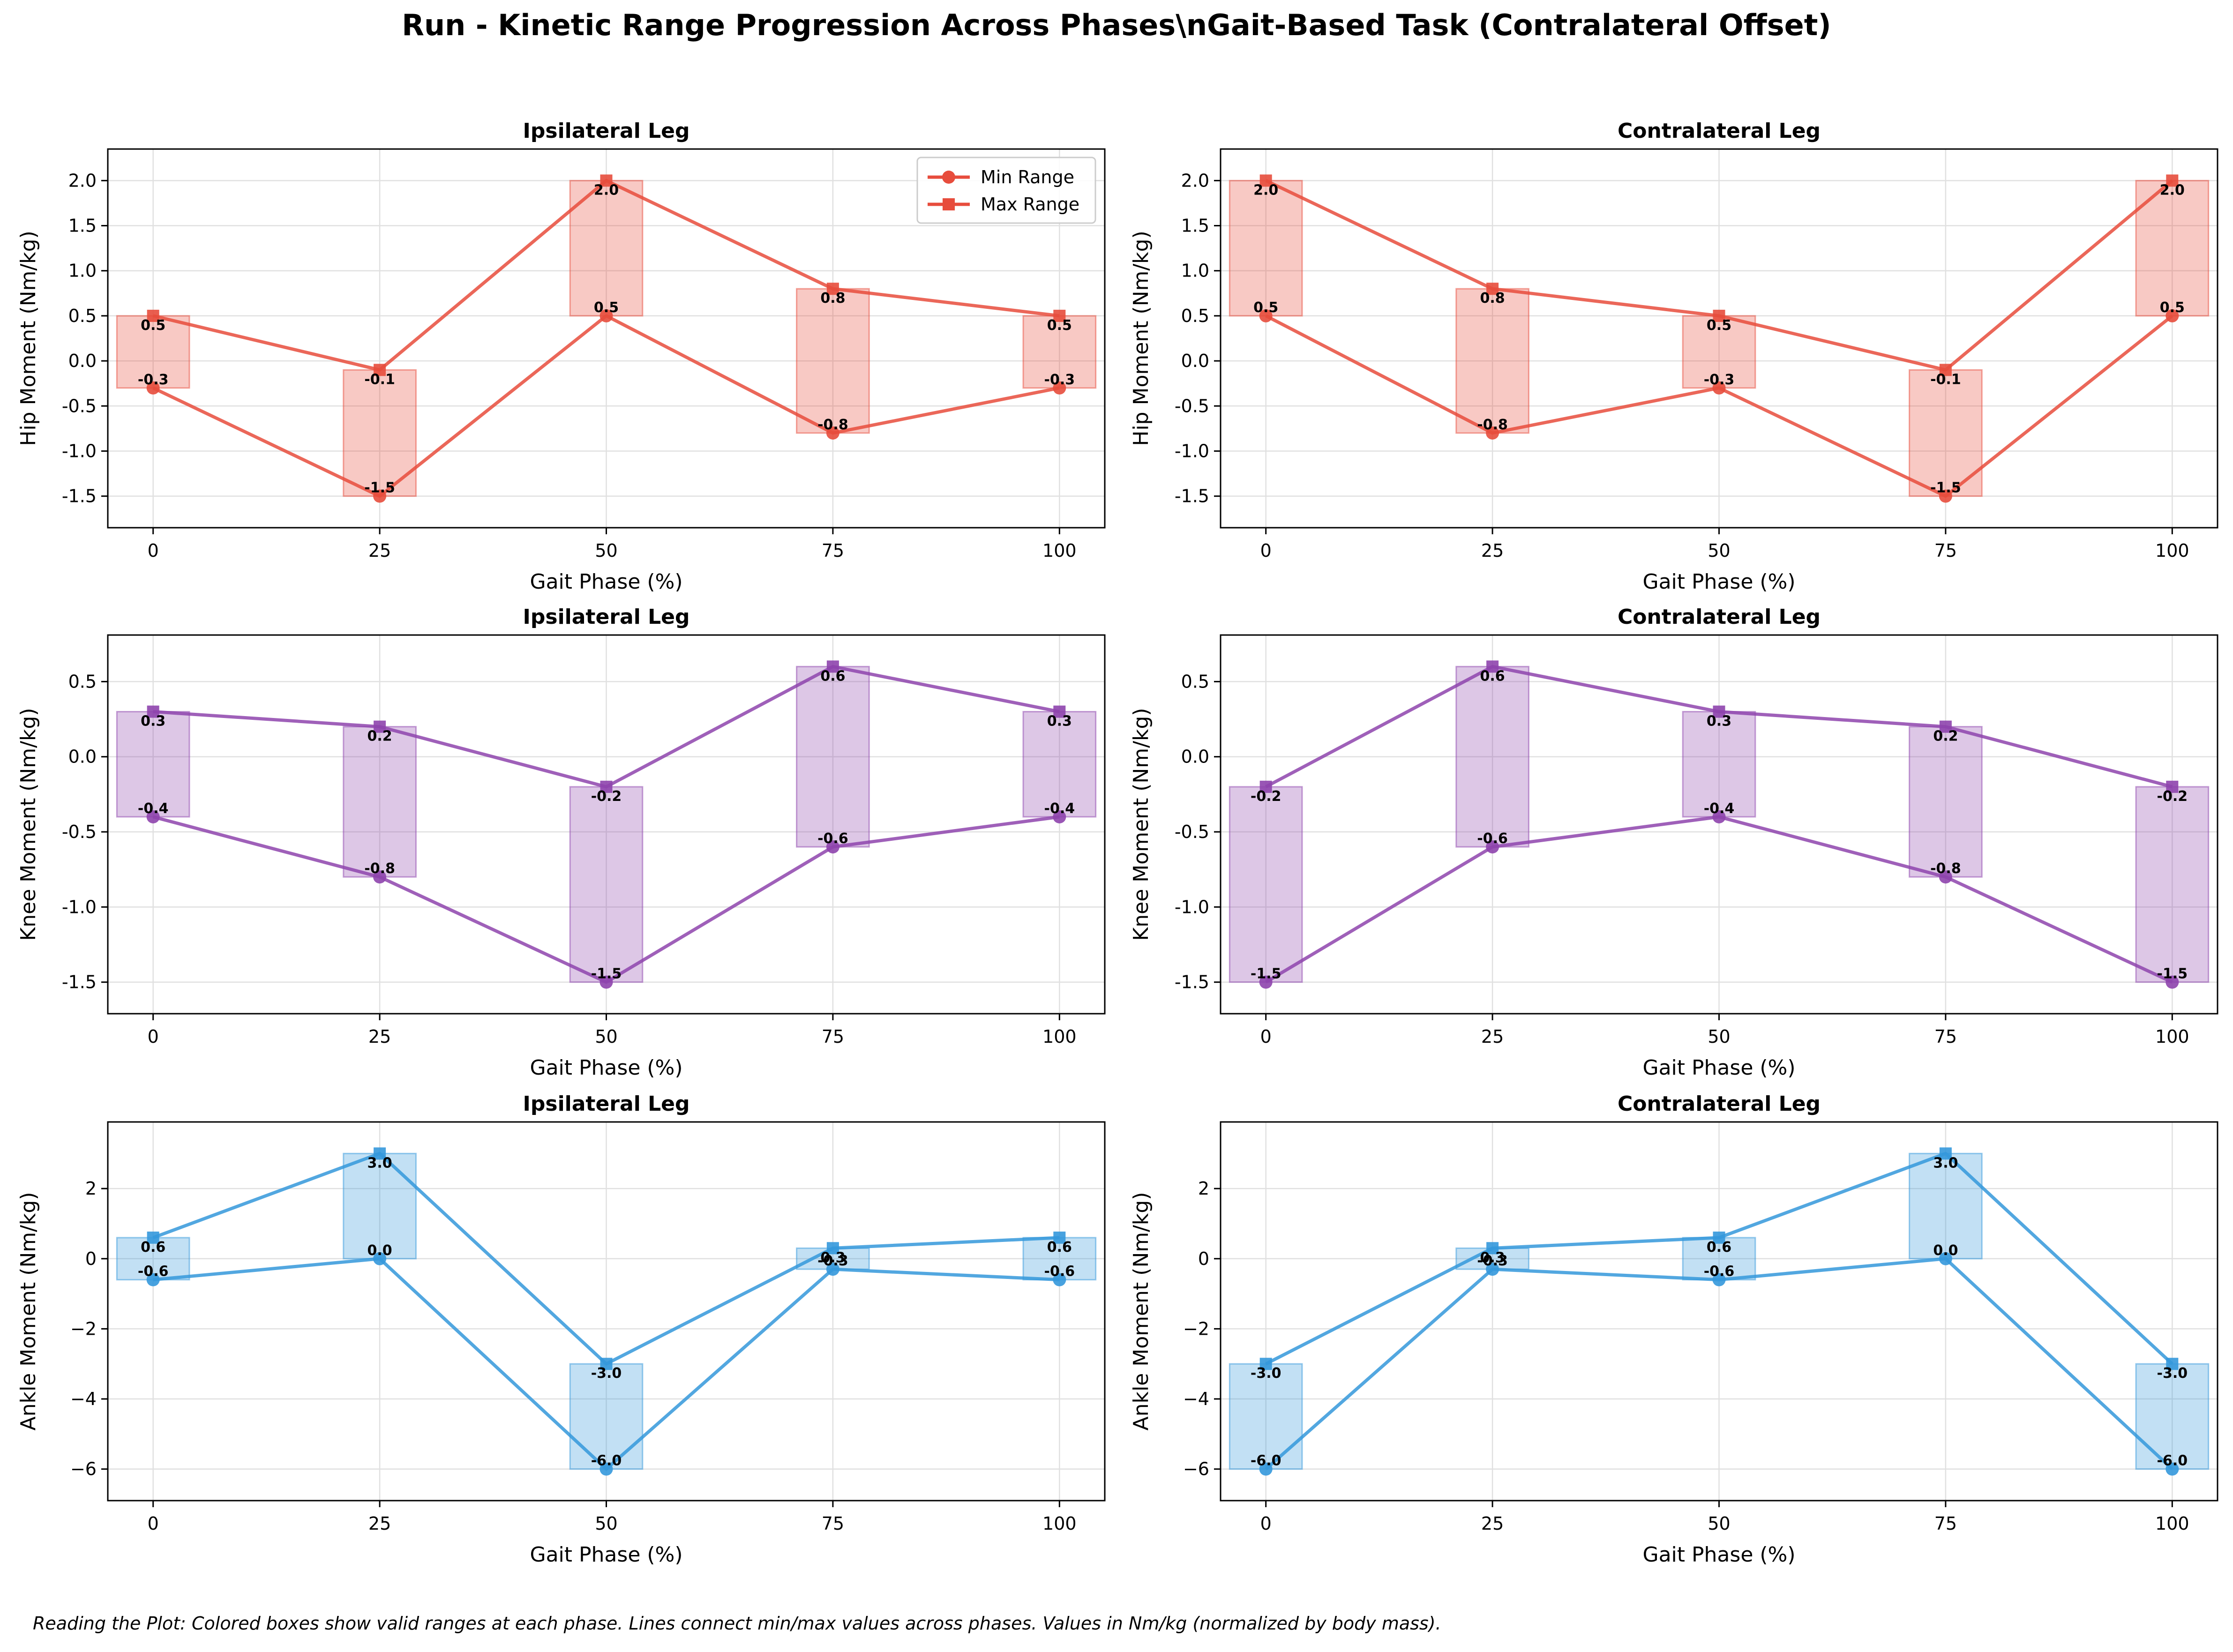 The height and width of the screenshot is (1652, 2233). What do you see at coordinates (949, 204) in the screenshot?
I see `legend-max-marker` at bounding box center [949, 204].